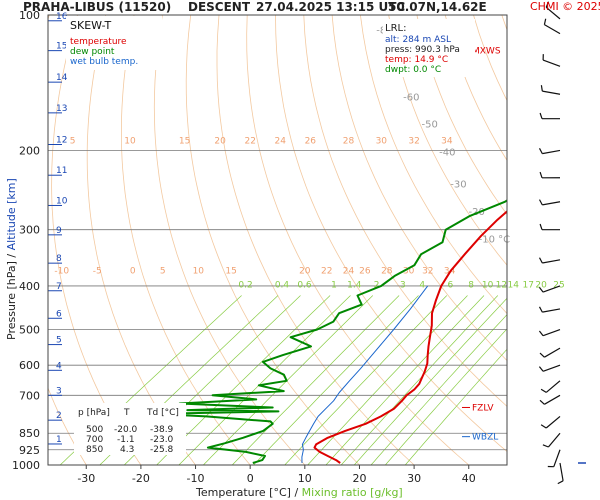 This screenshot has height=500, width=600. I want to click on altitude-tick-label: 9, so click(59, 231).